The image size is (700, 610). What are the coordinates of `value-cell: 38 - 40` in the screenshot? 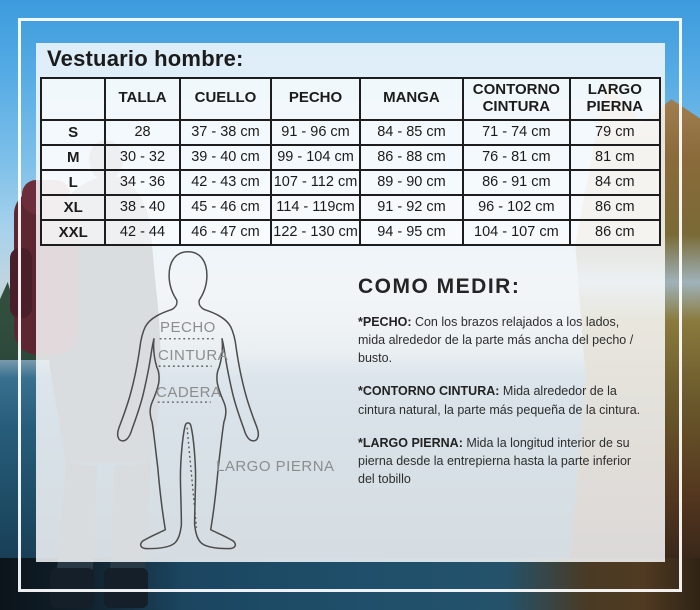 It's located at (142, 207).